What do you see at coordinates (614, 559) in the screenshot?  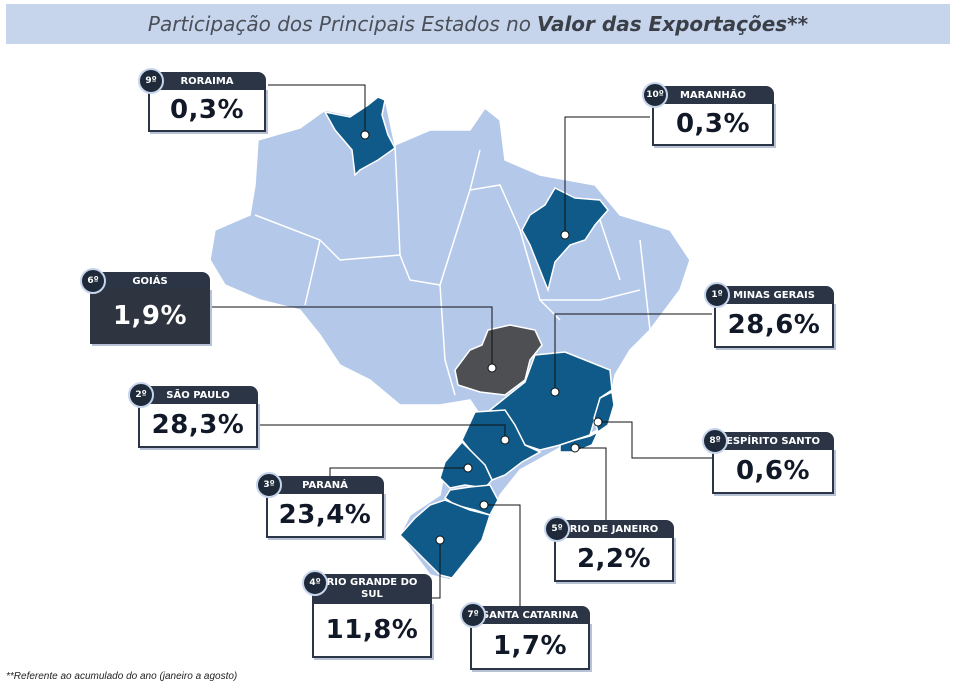 I see `card-value: 2,2%` at bounding box center [614, 559].